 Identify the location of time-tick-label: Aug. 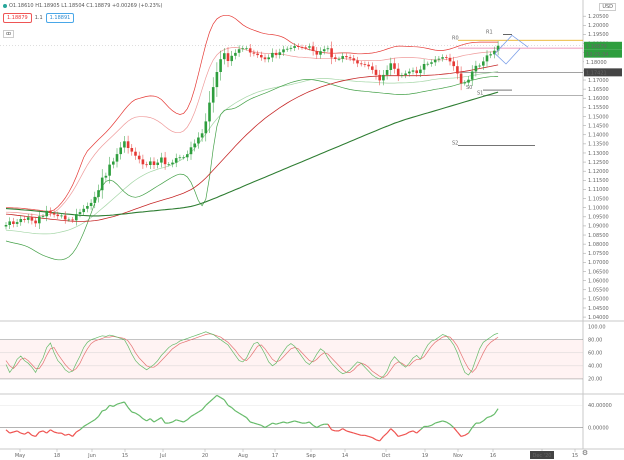
(243, 456).